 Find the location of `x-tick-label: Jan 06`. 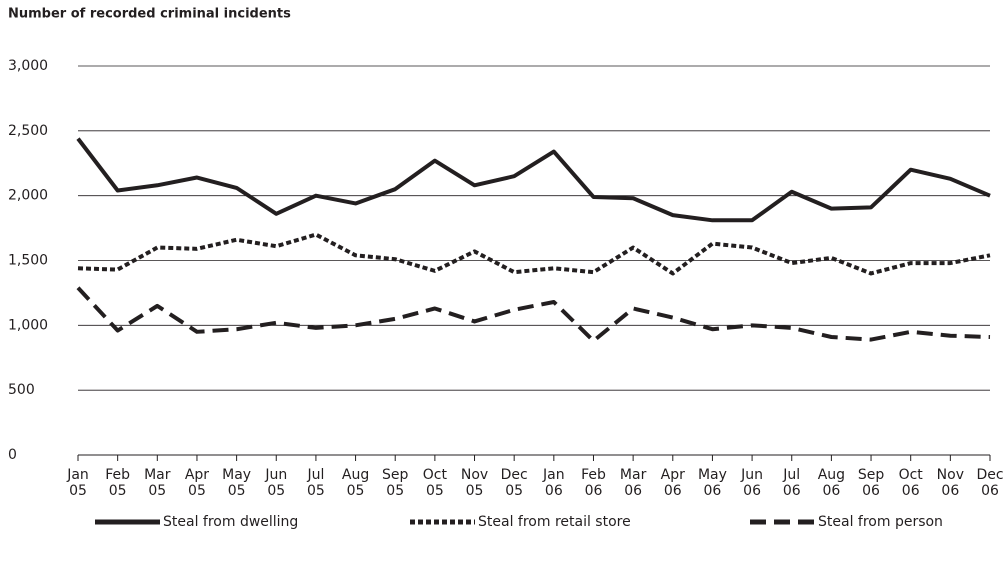

x-tick-label: Jan 06 is located at coordinates (553, 483).